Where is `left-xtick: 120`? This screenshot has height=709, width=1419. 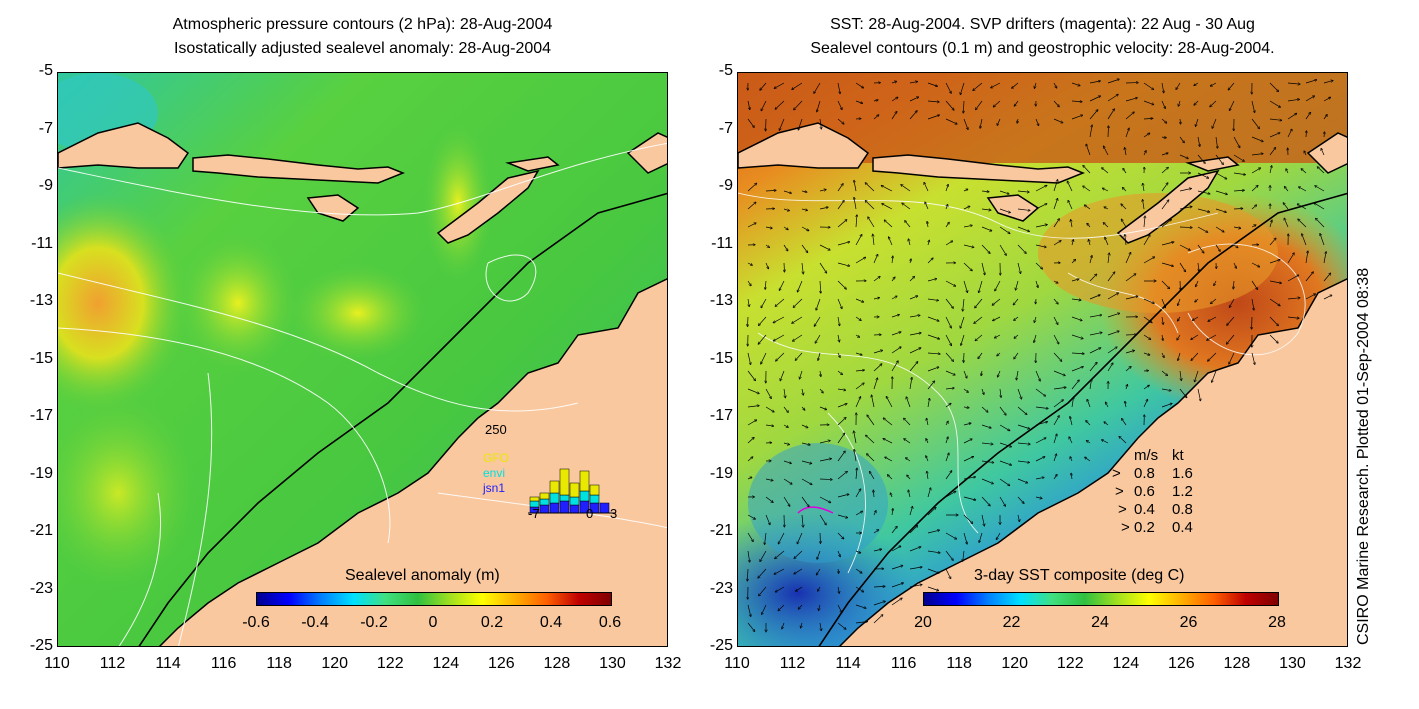
left-xtick: 120 is located at coordinates (335, 663).